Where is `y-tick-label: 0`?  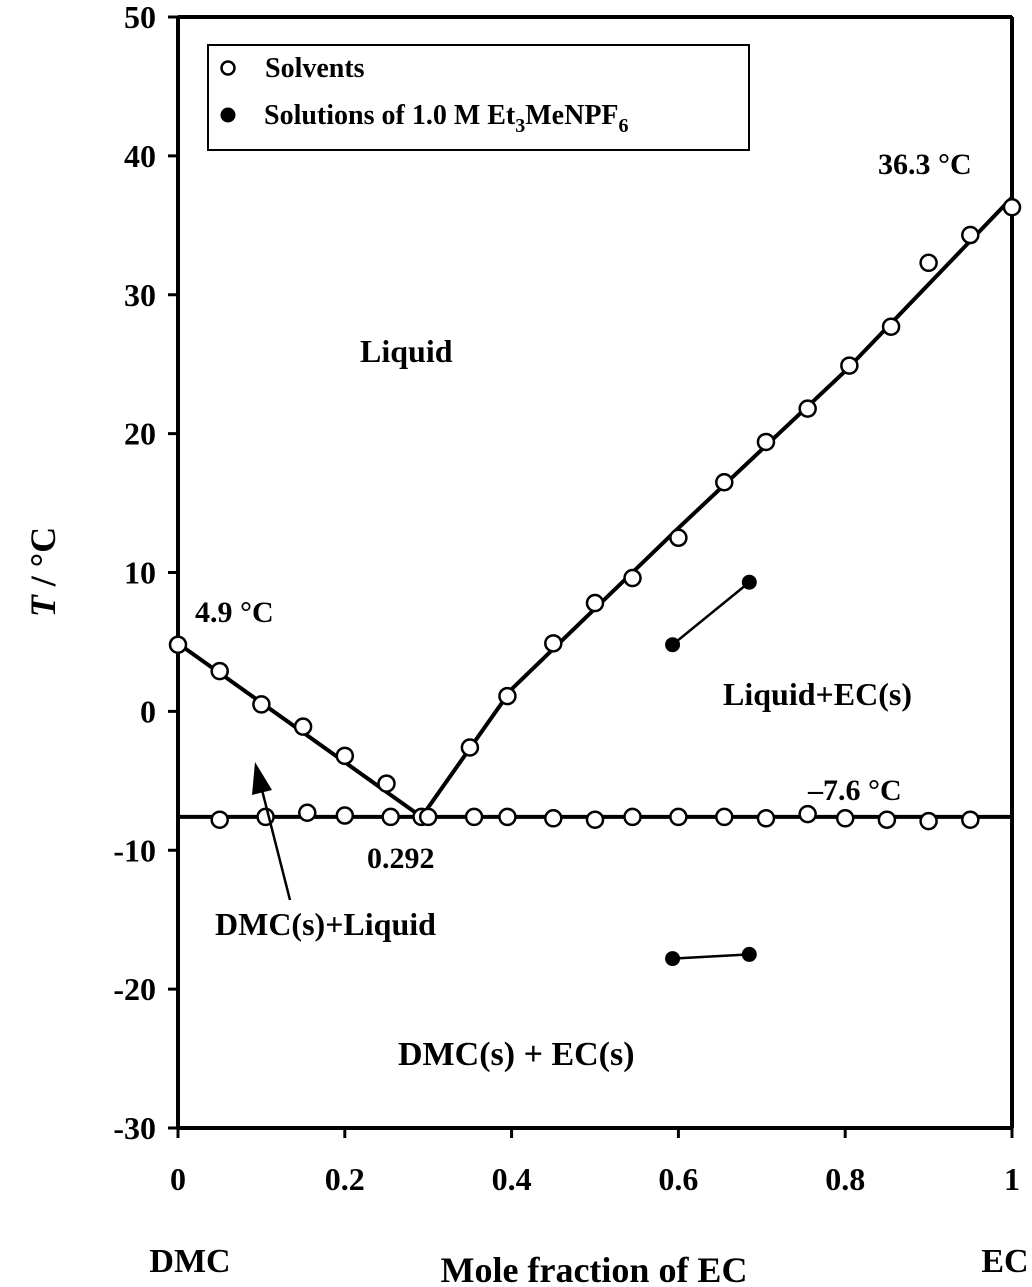
y-tick-label: 0 is located at coordinates (148, 711).